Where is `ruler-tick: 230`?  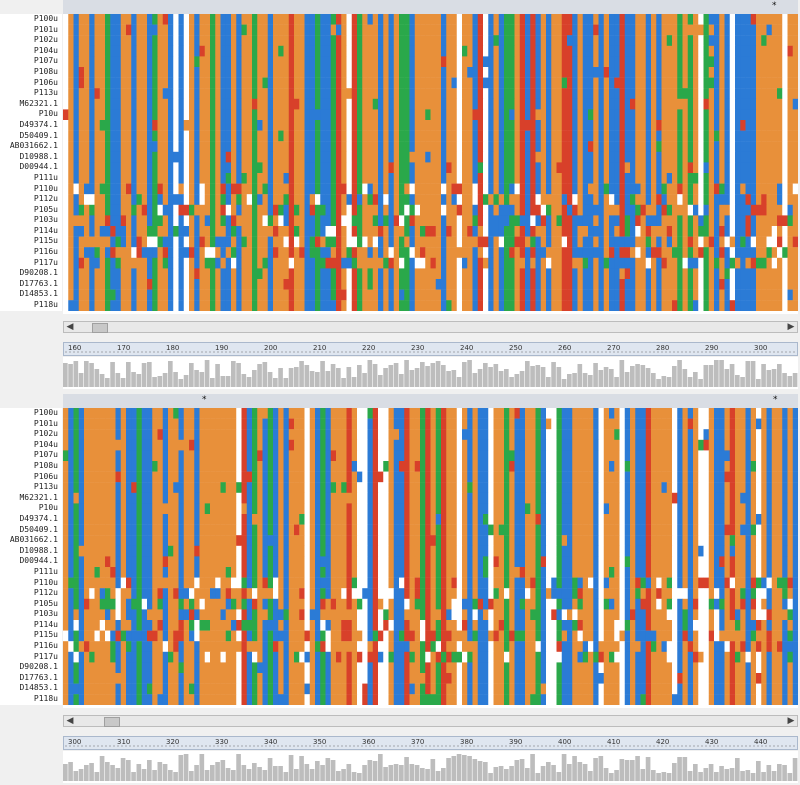
ruler-tick: 230 is located at coordinates (418, 348).